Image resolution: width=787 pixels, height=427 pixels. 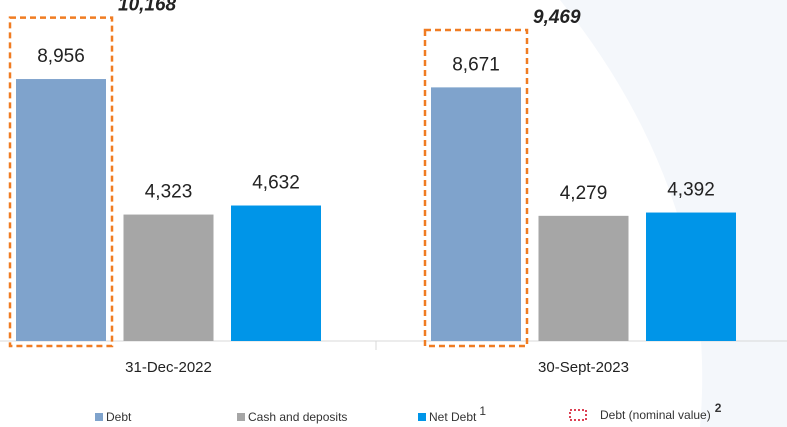 What do you see at coordinates (453, 417) in the screenshot?
I see `legend-label: Net Debt` at bounding box center [453, 417].